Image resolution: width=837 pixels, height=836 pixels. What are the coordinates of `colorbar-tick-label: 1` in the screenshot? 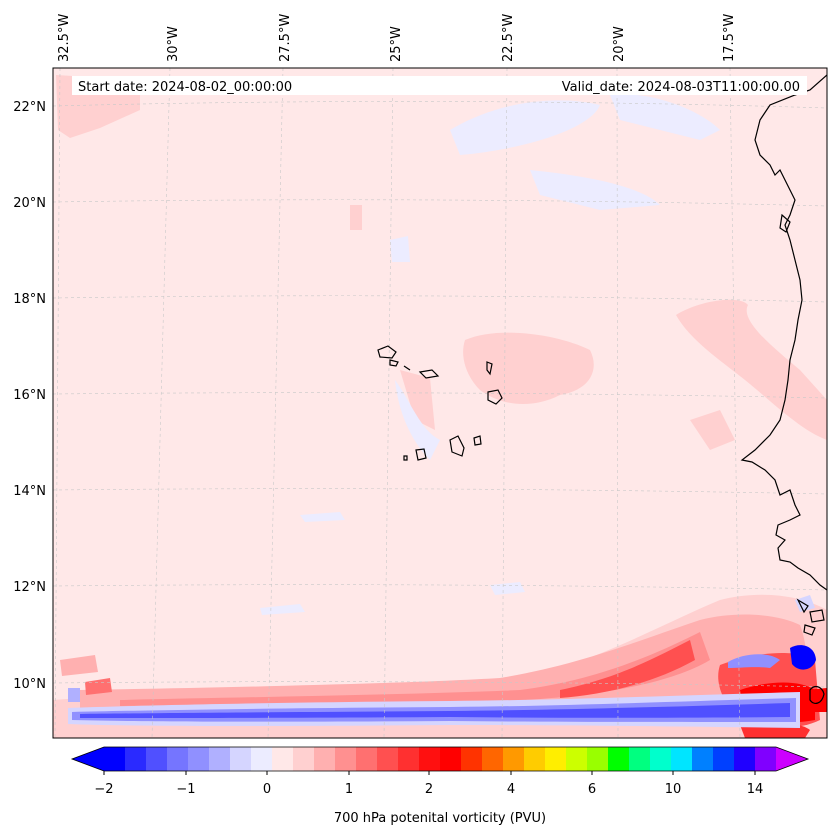 It's located at (349, 789).